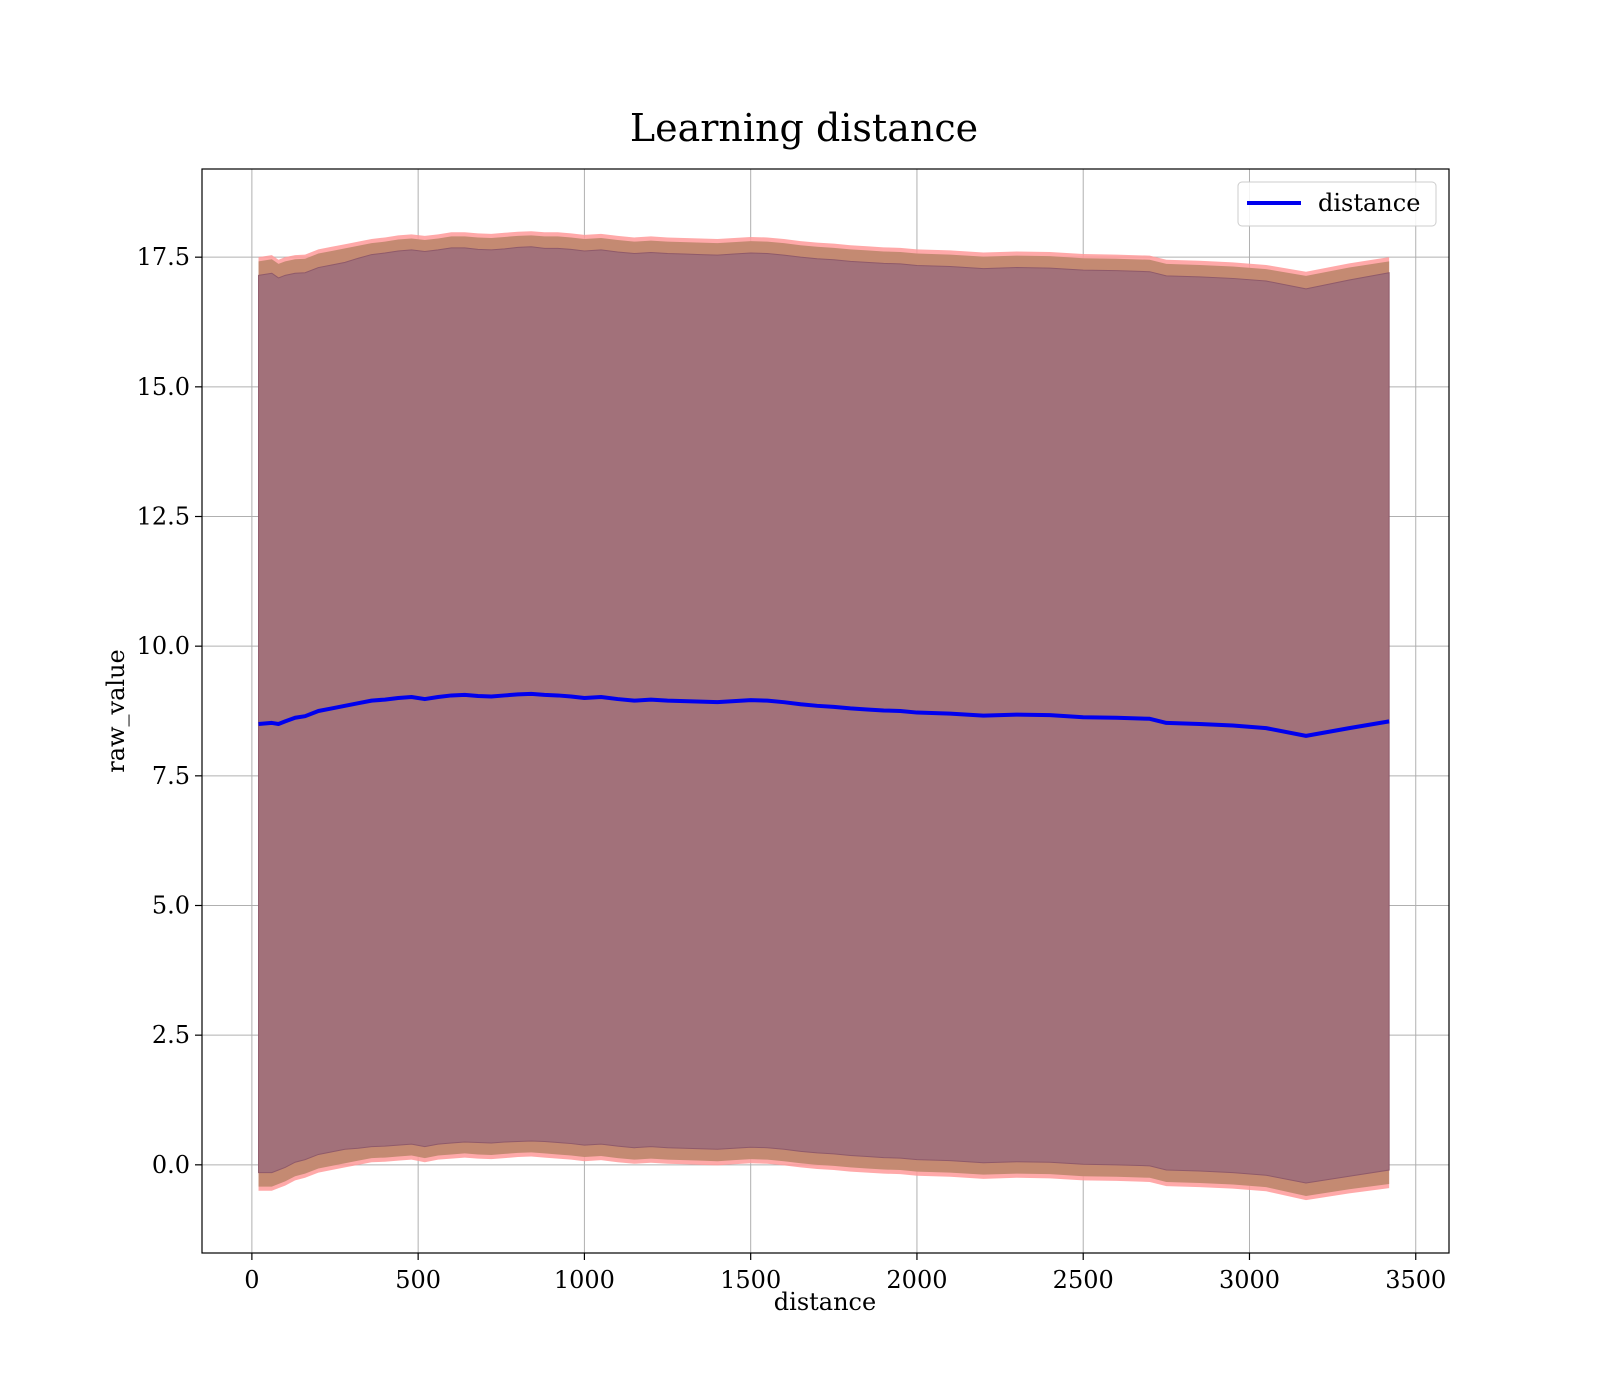  What do you see at coordinates (916, 1280) in the screenshot?
I see `x-tick-label: 2000` at bounding box center [916, 1280].